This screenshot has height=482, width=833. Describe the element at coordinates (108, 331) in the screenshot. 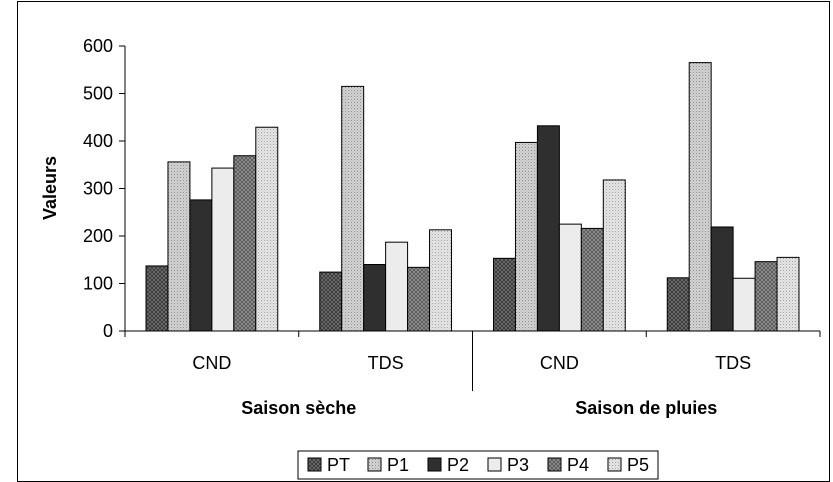

I see `y-tick-label: 0` at that location.